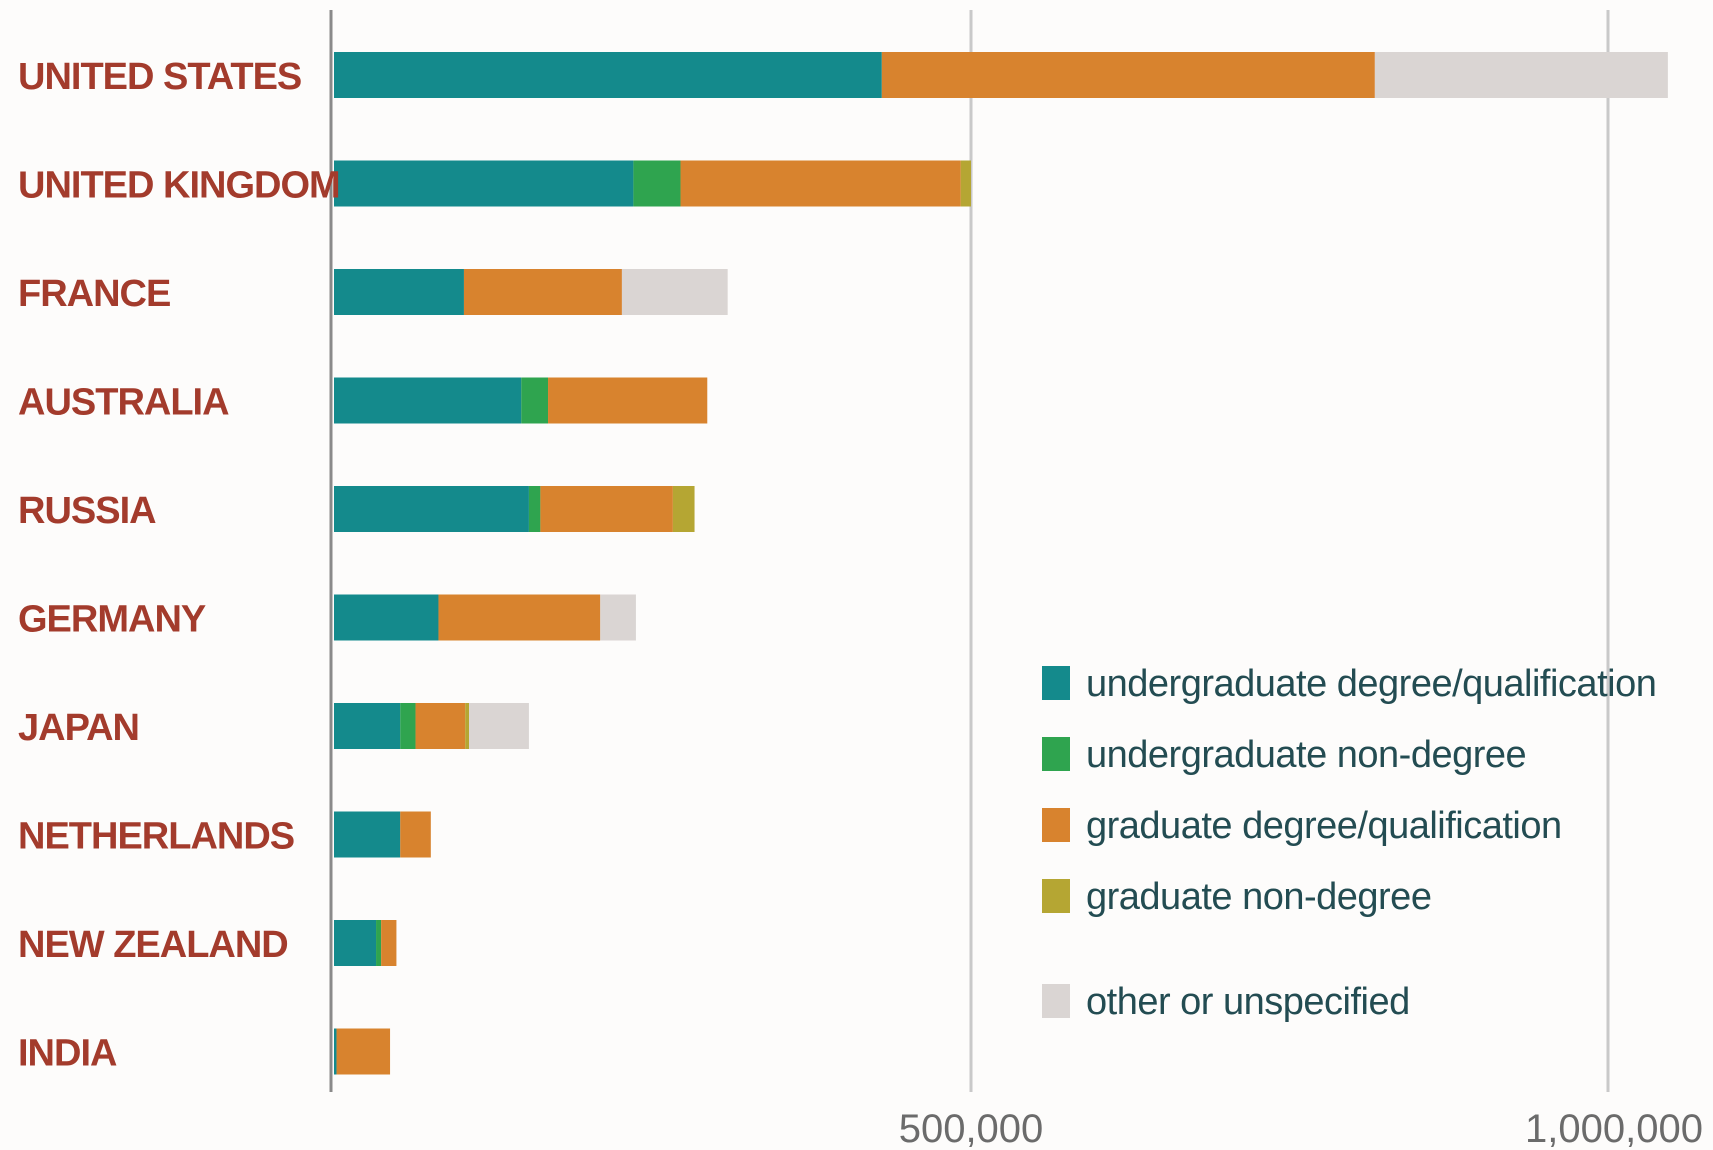 The height and width of the screenshot is (1150, 1713). What do you see at coordinates (1056, 754) in the screenshot?
I see `legend-swatch-undergraduate-non-degree` at bounding box center [1056, 754].